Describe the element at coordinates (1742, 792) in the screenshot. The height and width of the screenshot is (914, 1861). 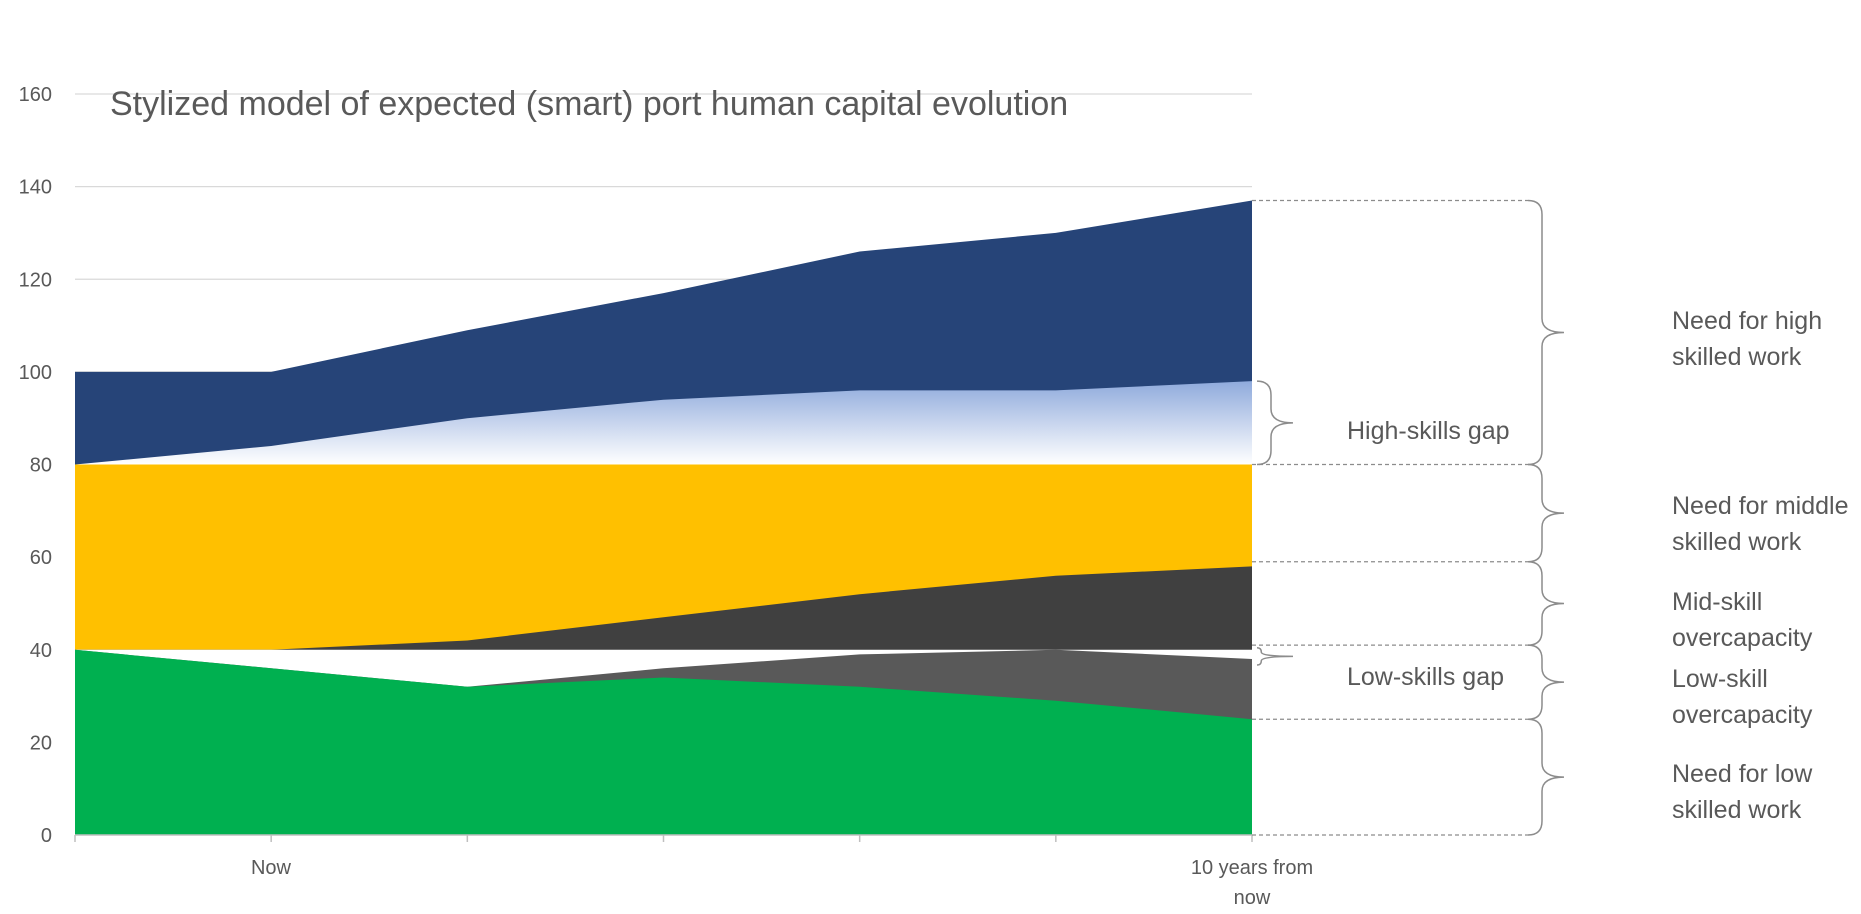
I see `label-low-need: Need for low skilled work` at that location.